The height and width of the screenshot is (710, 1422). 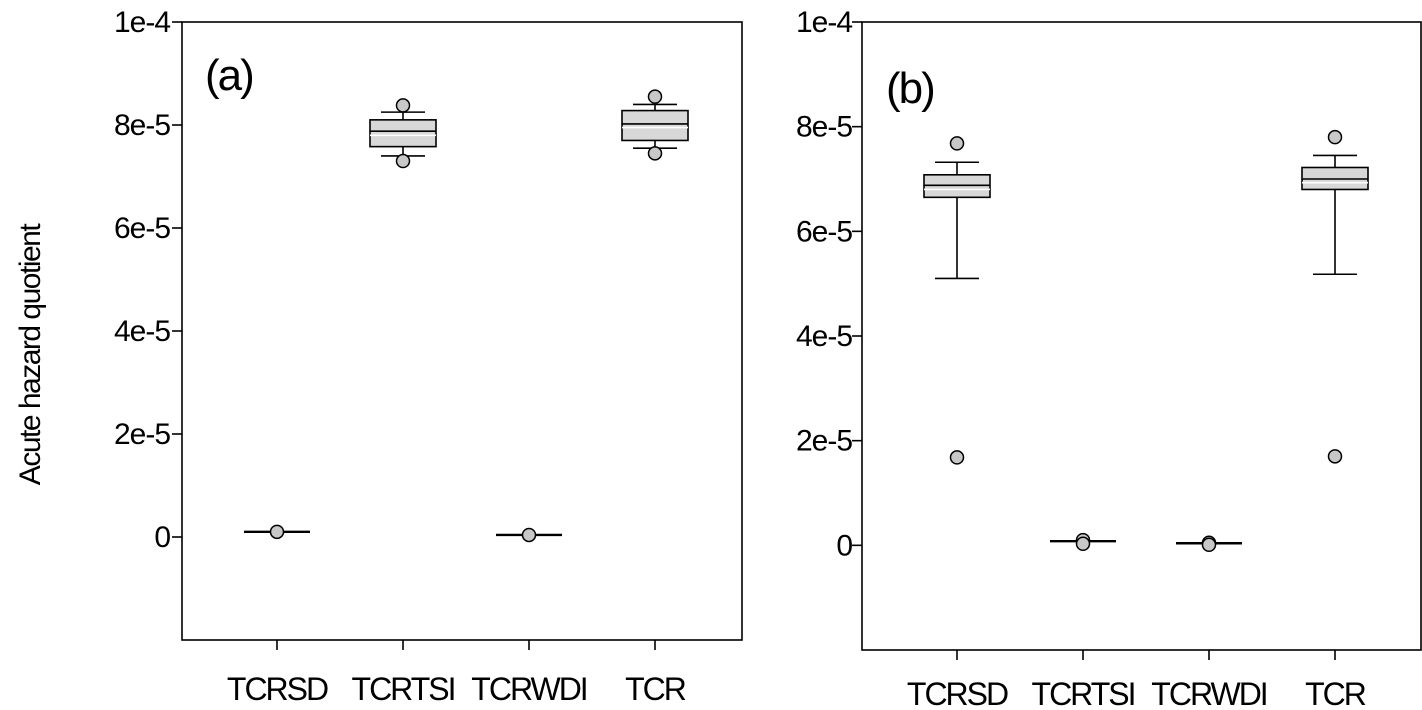 What do you see at coordinates (910, 88) in the screenshot?
I see `panel-label: (b)` at bounding box center [910, 88].